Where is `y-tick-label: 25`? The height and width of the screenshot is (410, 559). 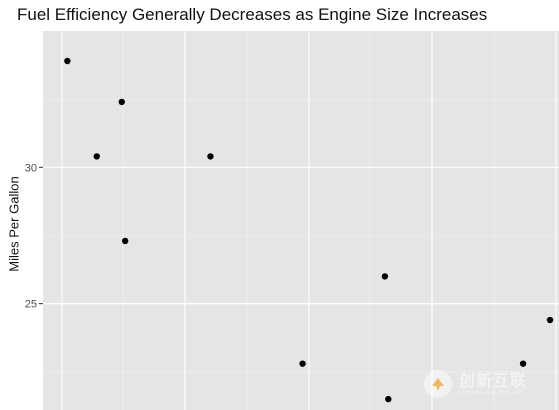
y-tick-label: 25 is located at coordinates (31, 305).